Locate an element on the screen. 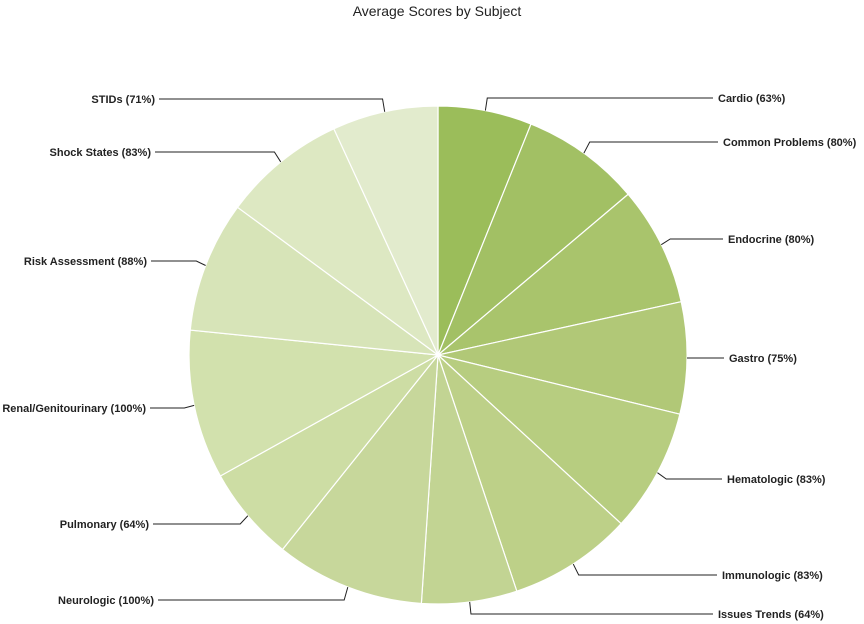  label-pulmonary: Pulmonary (64%) is located at coordinates (105, 525).